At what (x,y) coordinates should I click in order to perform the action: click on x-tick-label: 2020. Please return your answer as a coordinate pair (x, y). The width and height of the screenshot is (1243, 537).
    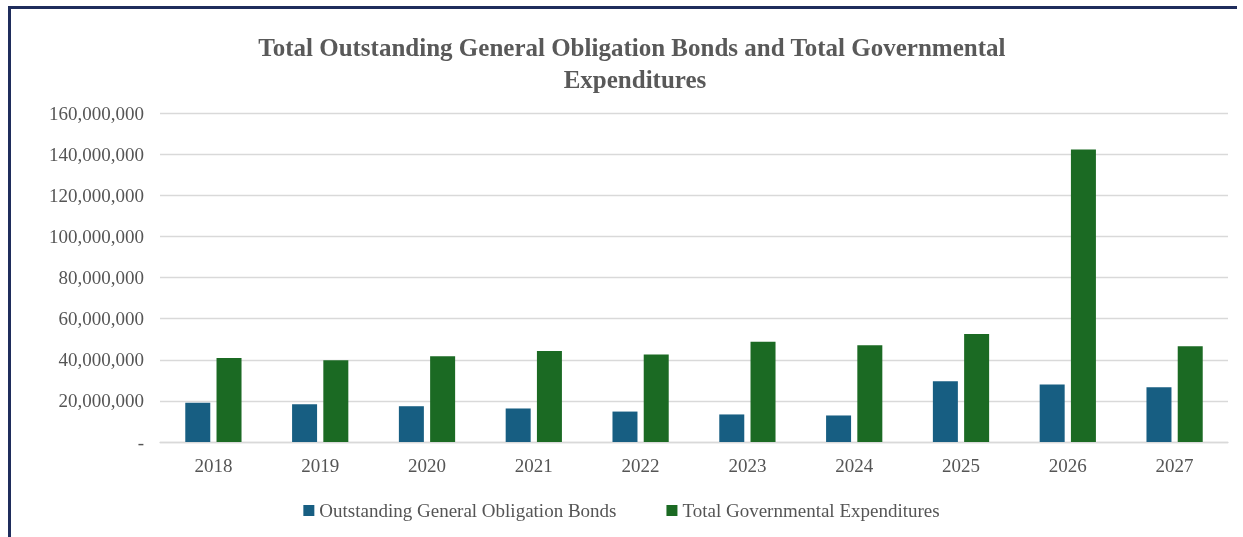
    Looking at the image, I should click on (427, 465).